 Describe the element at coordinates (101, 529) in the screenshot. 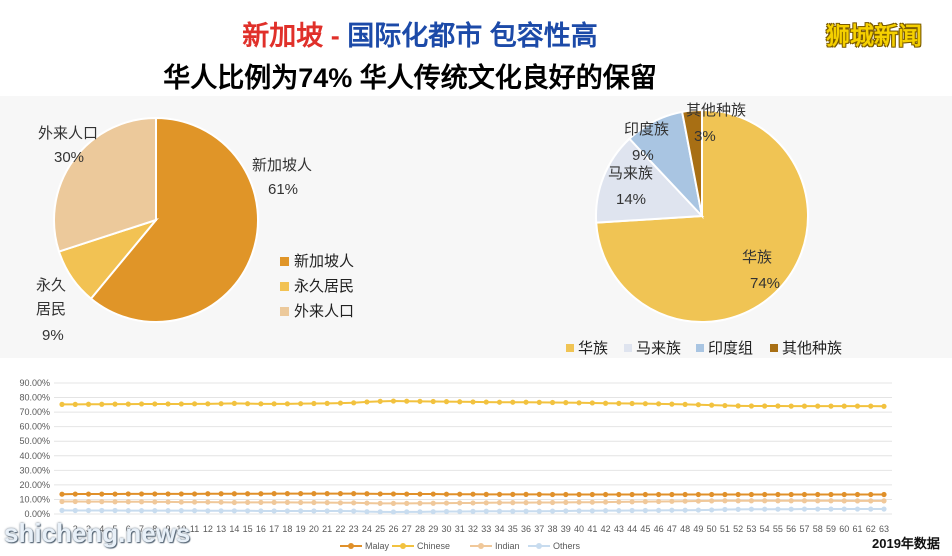

I see `line-x-tick-label: 4` at that location.